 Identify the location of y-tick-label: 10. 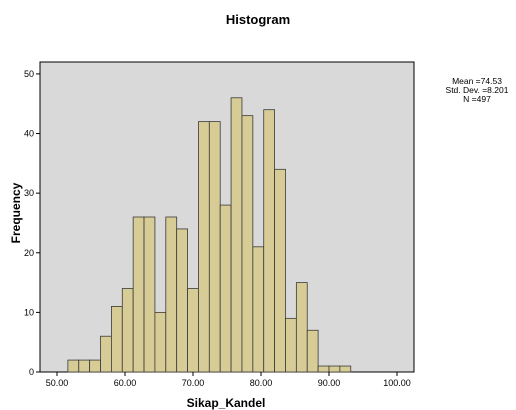
(29, 312).